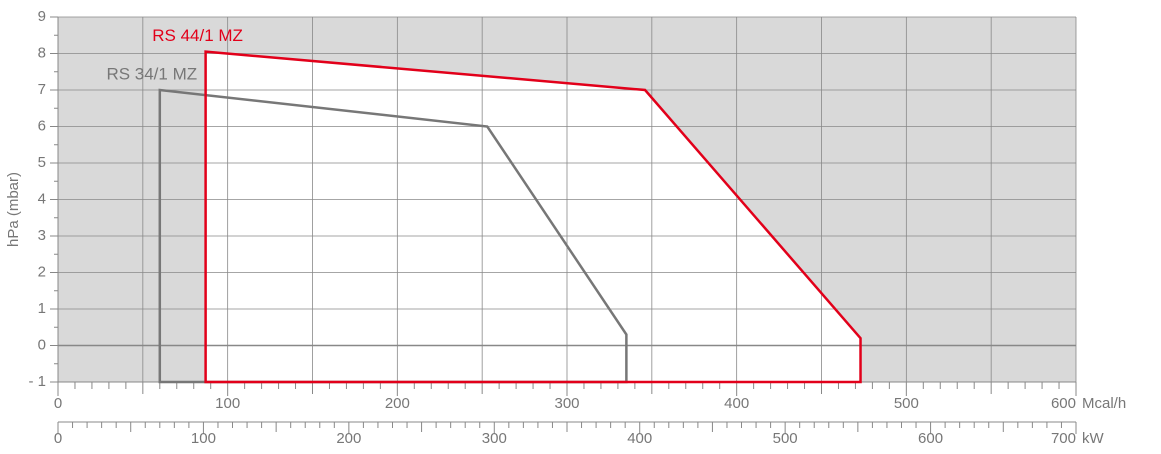 This screenshot has width=1161, height=454. I want to click on x2-axis-label: kW, so click(1093, 438).